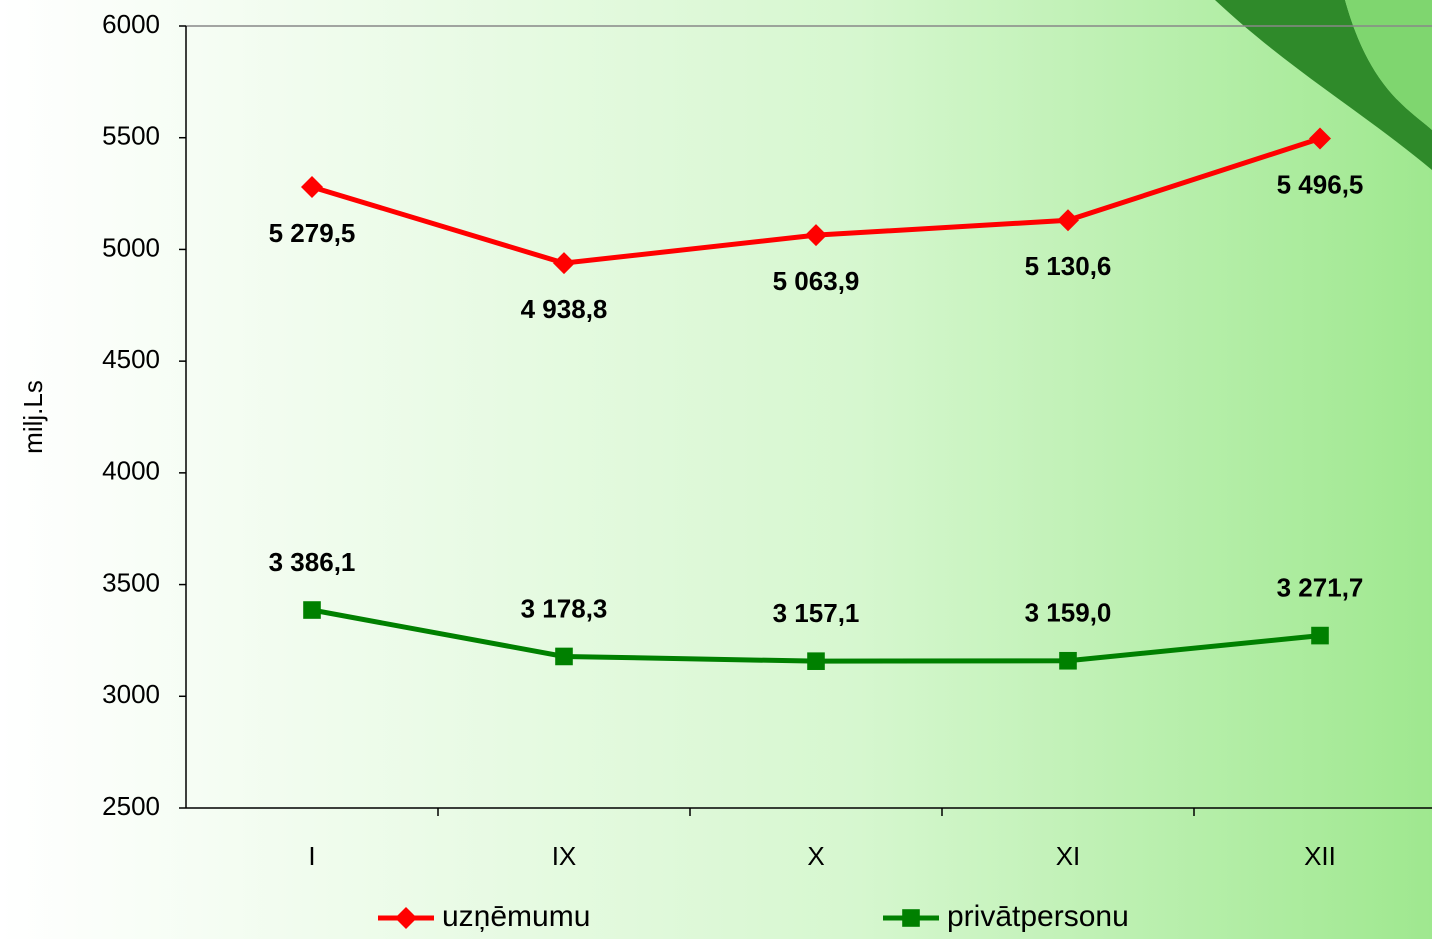 This screenshot has width=1432, height=939. Describe the element at coordinates (1068, 856) in the screenshot. I see `x-tick-label: XI` at that location.